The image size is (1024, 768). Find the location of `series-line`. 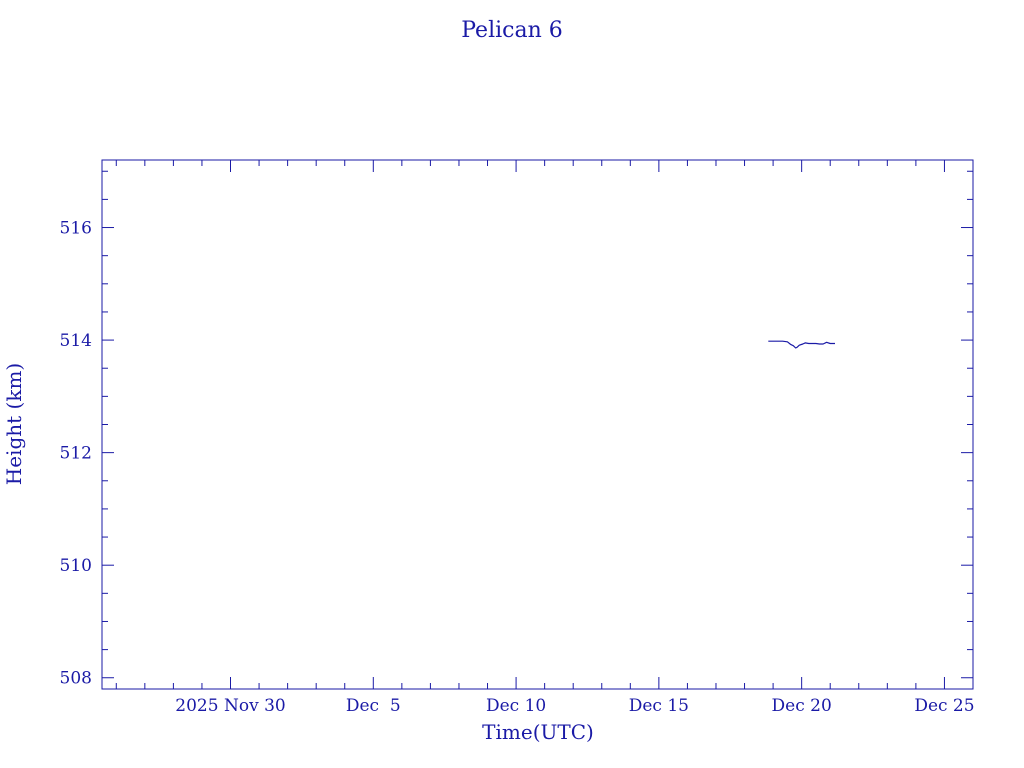

series-line is located at coordinates (801, 344).